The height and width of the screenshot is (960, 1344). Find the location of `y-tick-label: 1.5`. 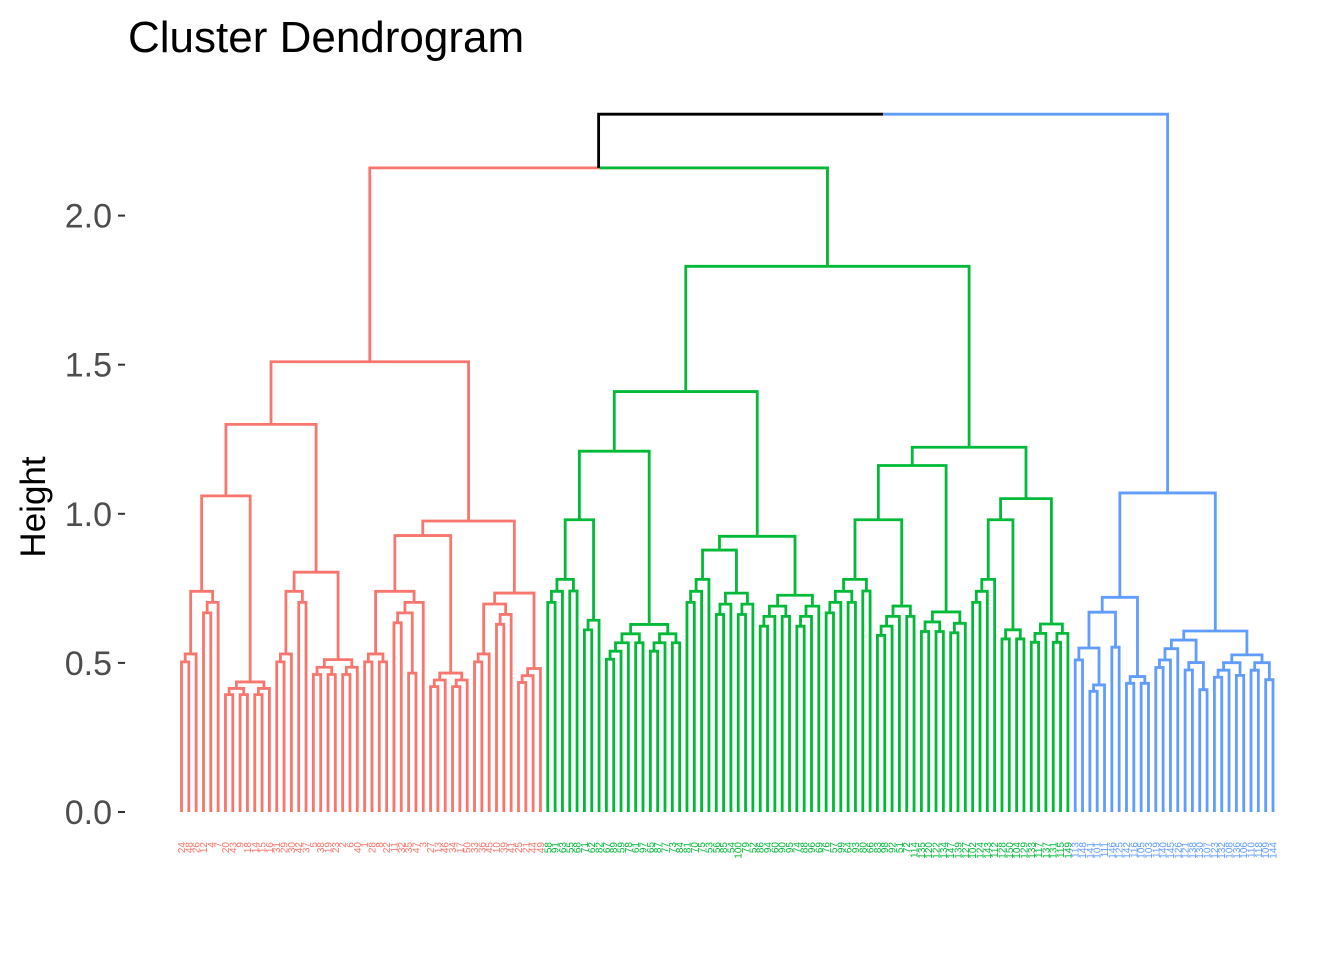

y-tick-label: 1.5 is located at coordinates (88, 366).